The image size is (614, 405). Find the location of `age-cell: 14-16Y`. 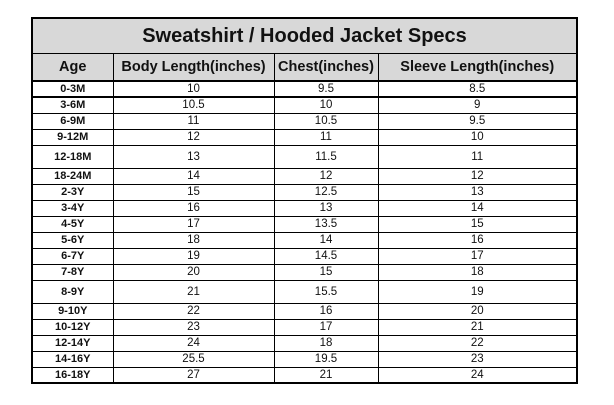

age-cell: 14-16Y is located at coordinates (72, 359).